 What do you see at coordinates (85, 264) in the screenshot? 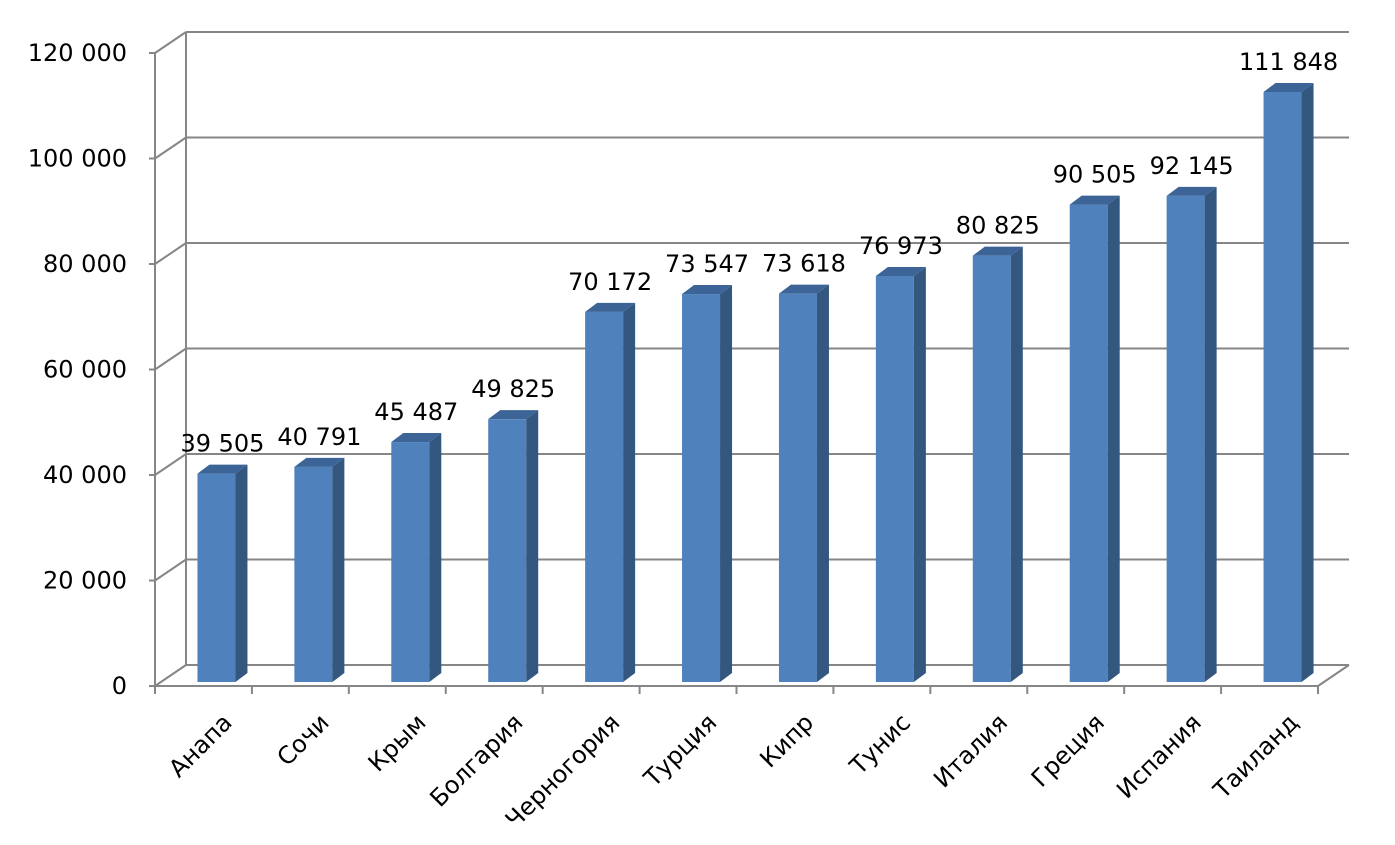
I see `y-tick-label: 80 000` at bounding box center [85, 264].